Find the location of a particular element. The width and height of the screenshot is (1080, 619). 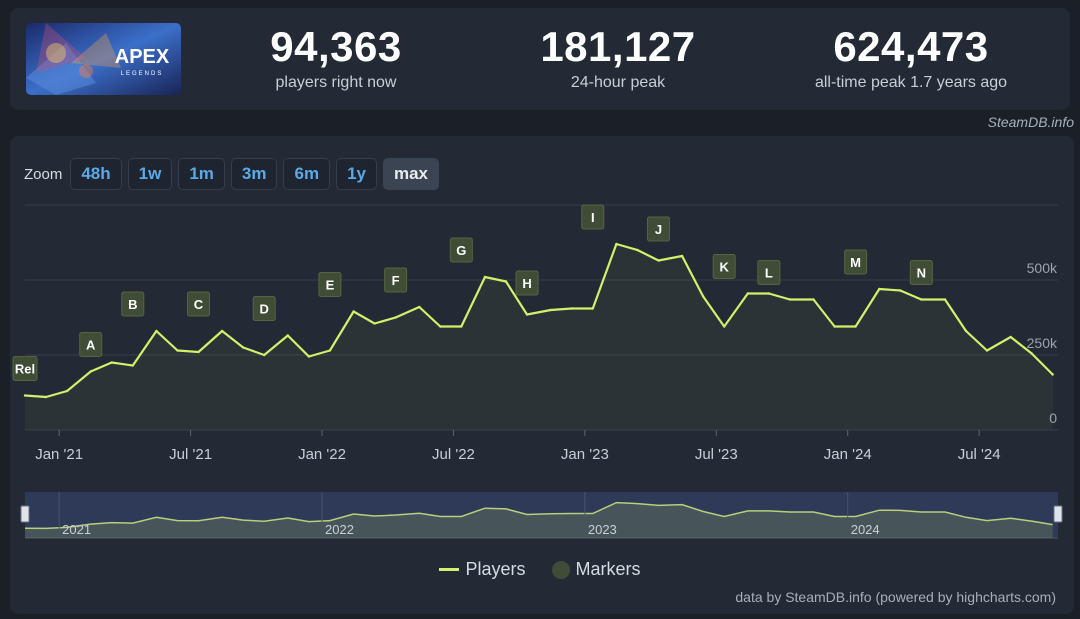

legend-players-label: Players is located at coordinates (495, 569).